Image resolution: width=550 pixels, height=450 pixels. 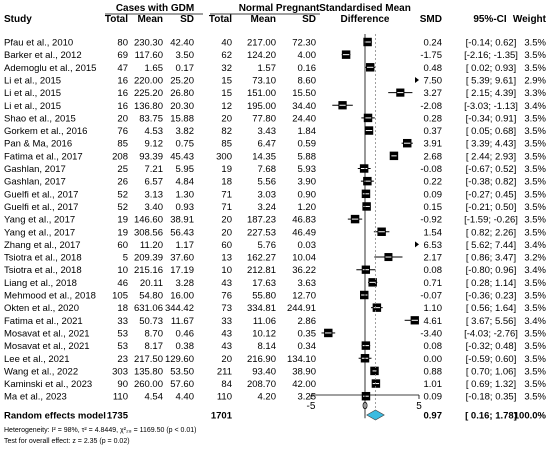 I want to click on row-sd2: 5.93, so click(x=307, y=169).